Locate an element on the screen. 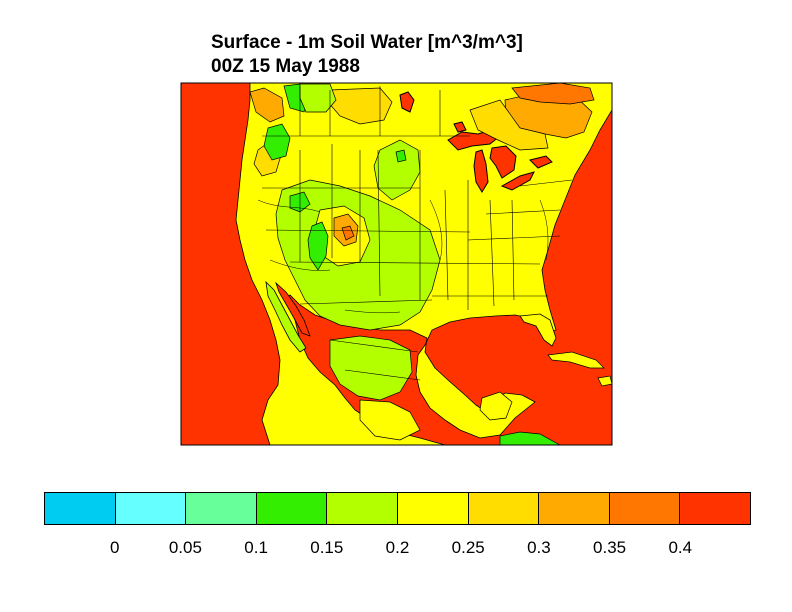 This screenshot has width=792, height=612. lake-nipigon is located at coordinates (460, 127).